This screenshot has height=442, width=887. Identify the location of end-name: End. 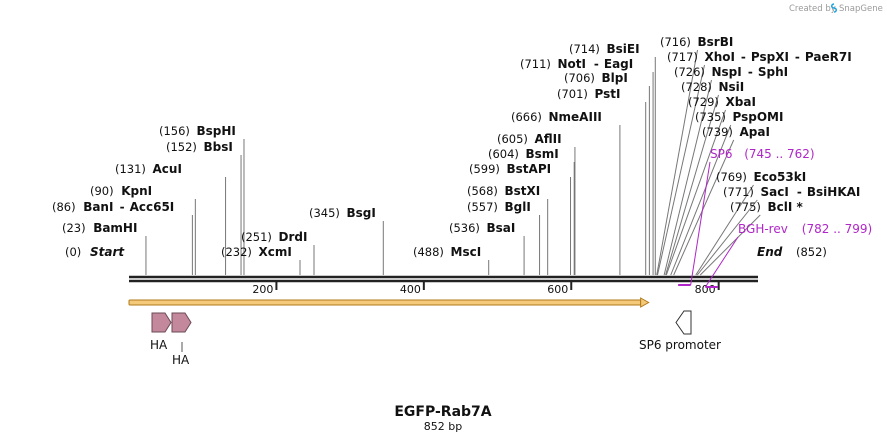
(770, 252).